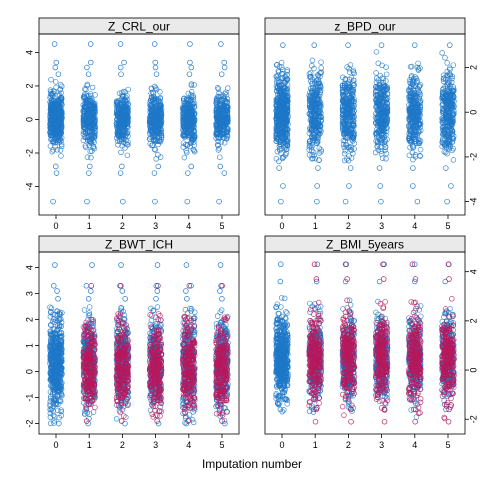 The image size is (480, 485). Describe the element at coordinates (473, 202) in the screenshot. I see `y-tick-label: -4` at that location.